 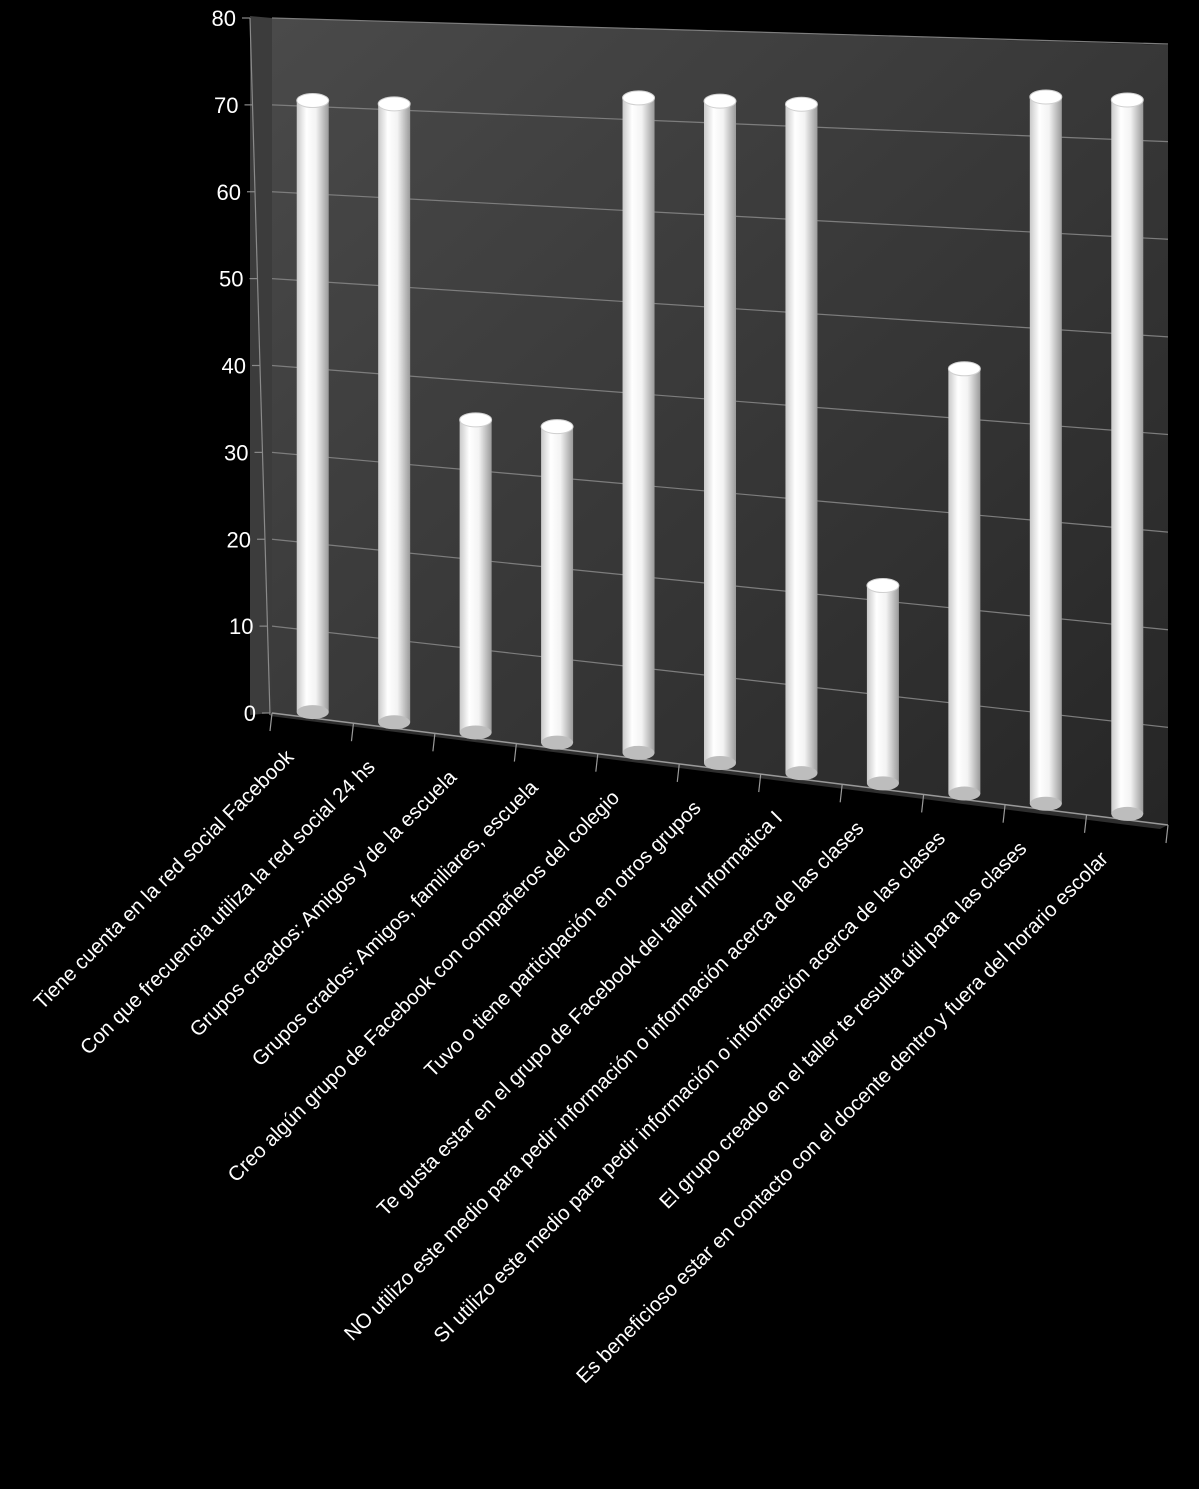 I want to click on y-tick-label-60: 60, so click(x=229, y=192).